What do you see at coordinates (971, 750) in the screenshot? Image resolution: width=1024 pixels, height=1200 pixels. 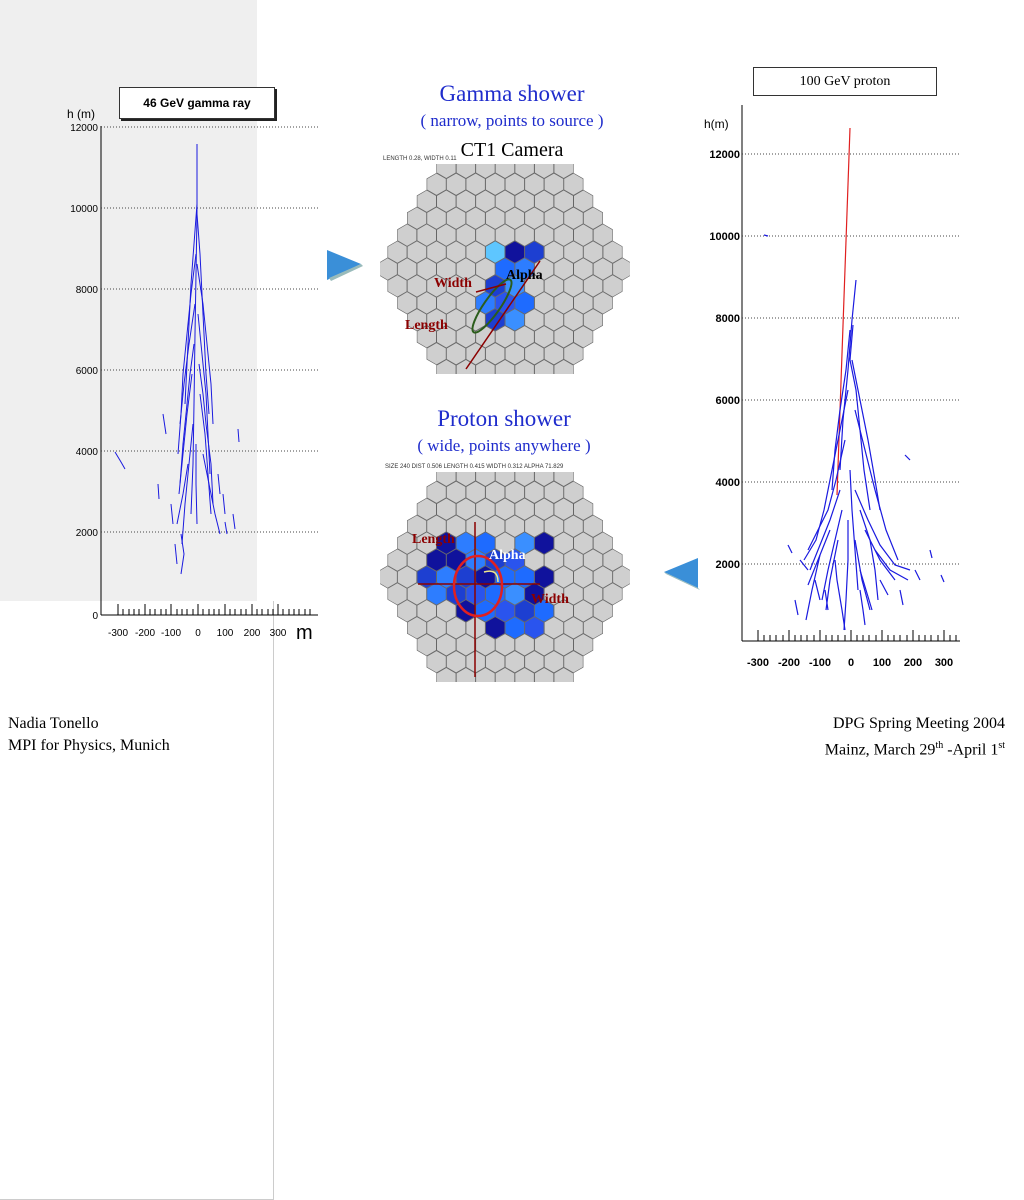 I see `date-mid: -April 1` at bounding box center [971, 750].